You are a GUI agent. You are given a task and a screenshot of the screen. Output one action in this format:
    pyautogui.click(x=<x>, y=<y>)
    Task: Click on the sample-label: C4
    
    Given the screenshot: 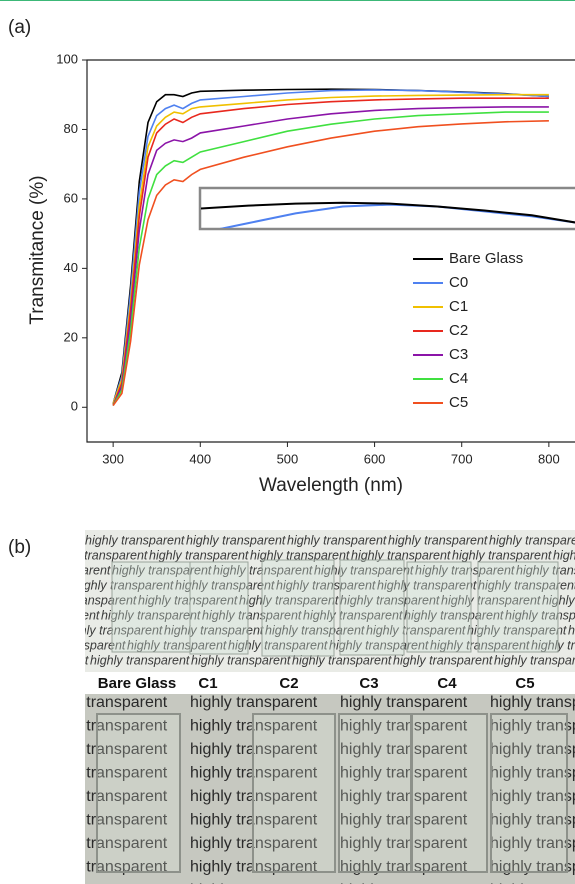 What is the action you would take?
    pyautogui.click(x=447, y=683)
    